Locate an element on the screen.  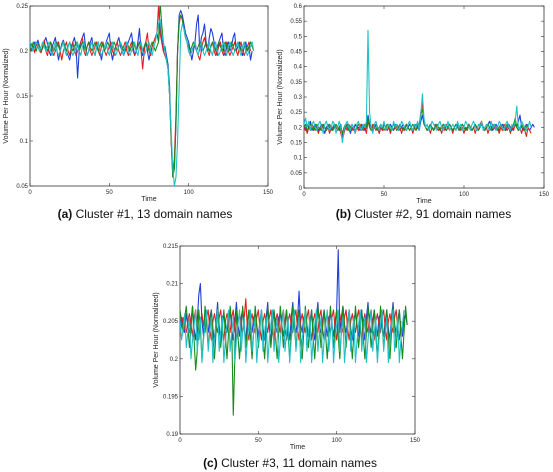
caption-b: (b) Cluster #2, 91 domain names is located at coordinates (423, 214).